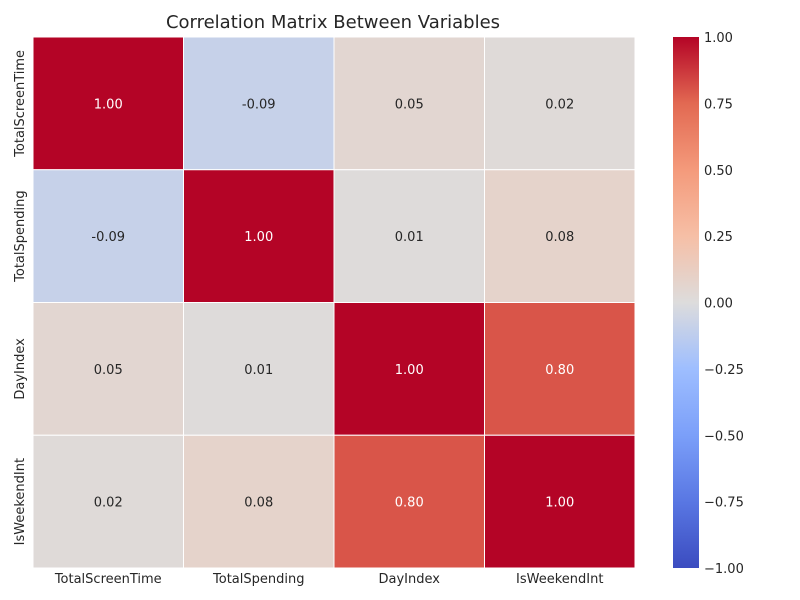  I want to click on x-tick-label: TotalScreenTime, so click(108, 579).